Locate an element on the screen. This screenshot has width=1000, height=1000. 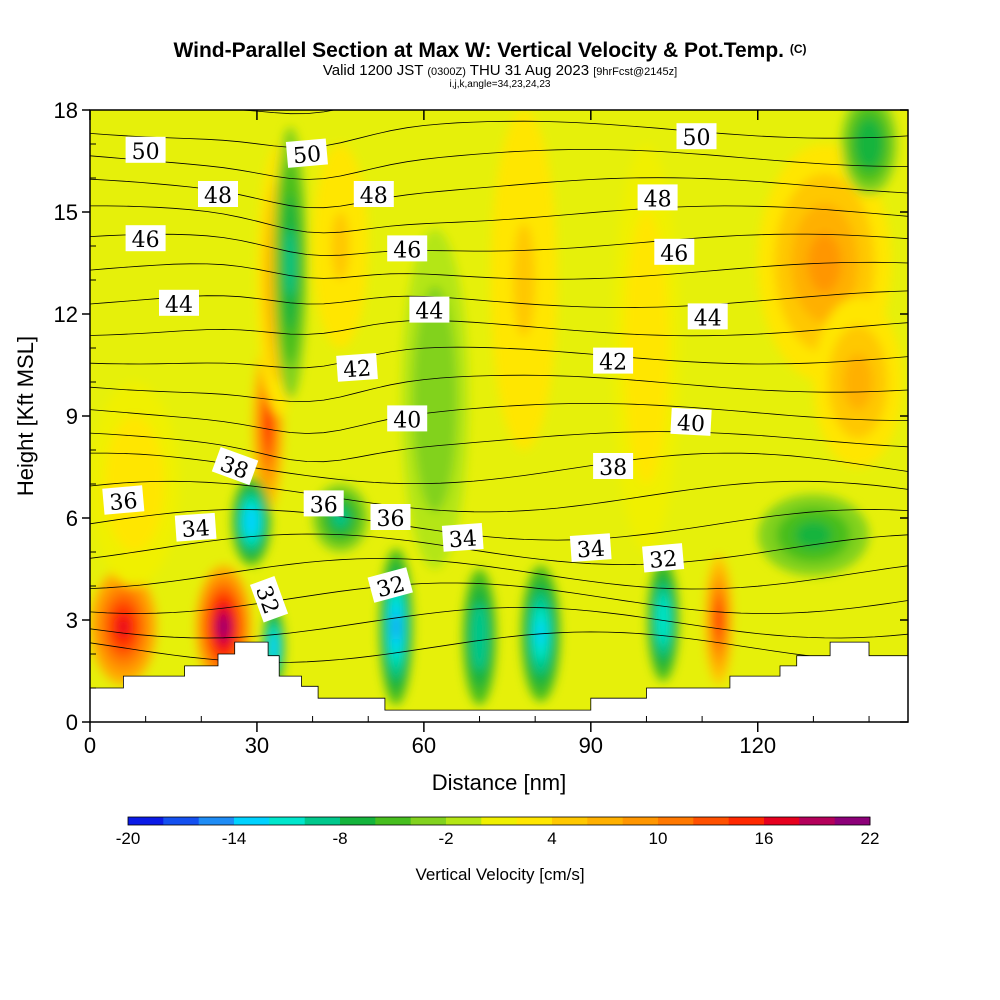
contour-label-4: 48 is located at coordinates (373, 195).